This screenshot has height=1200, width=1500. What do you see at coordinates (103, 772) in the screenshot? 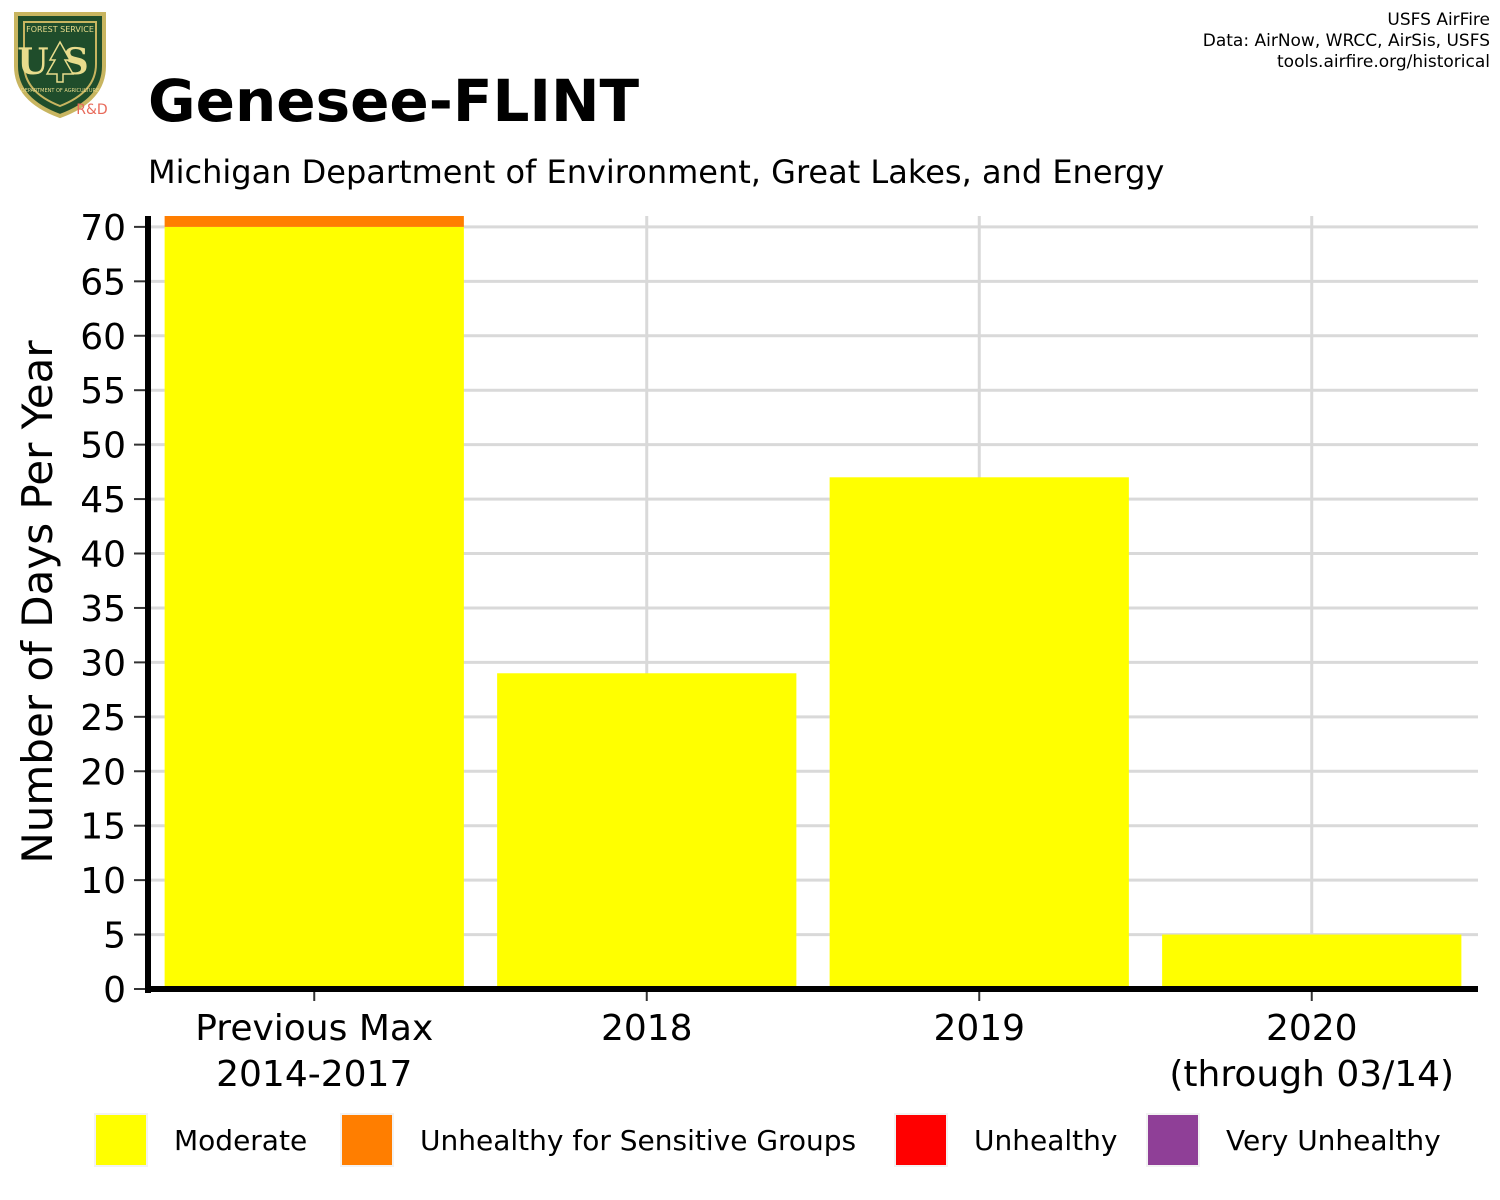
I see `y-tick-label: 20` at bounding box center [103, 772].